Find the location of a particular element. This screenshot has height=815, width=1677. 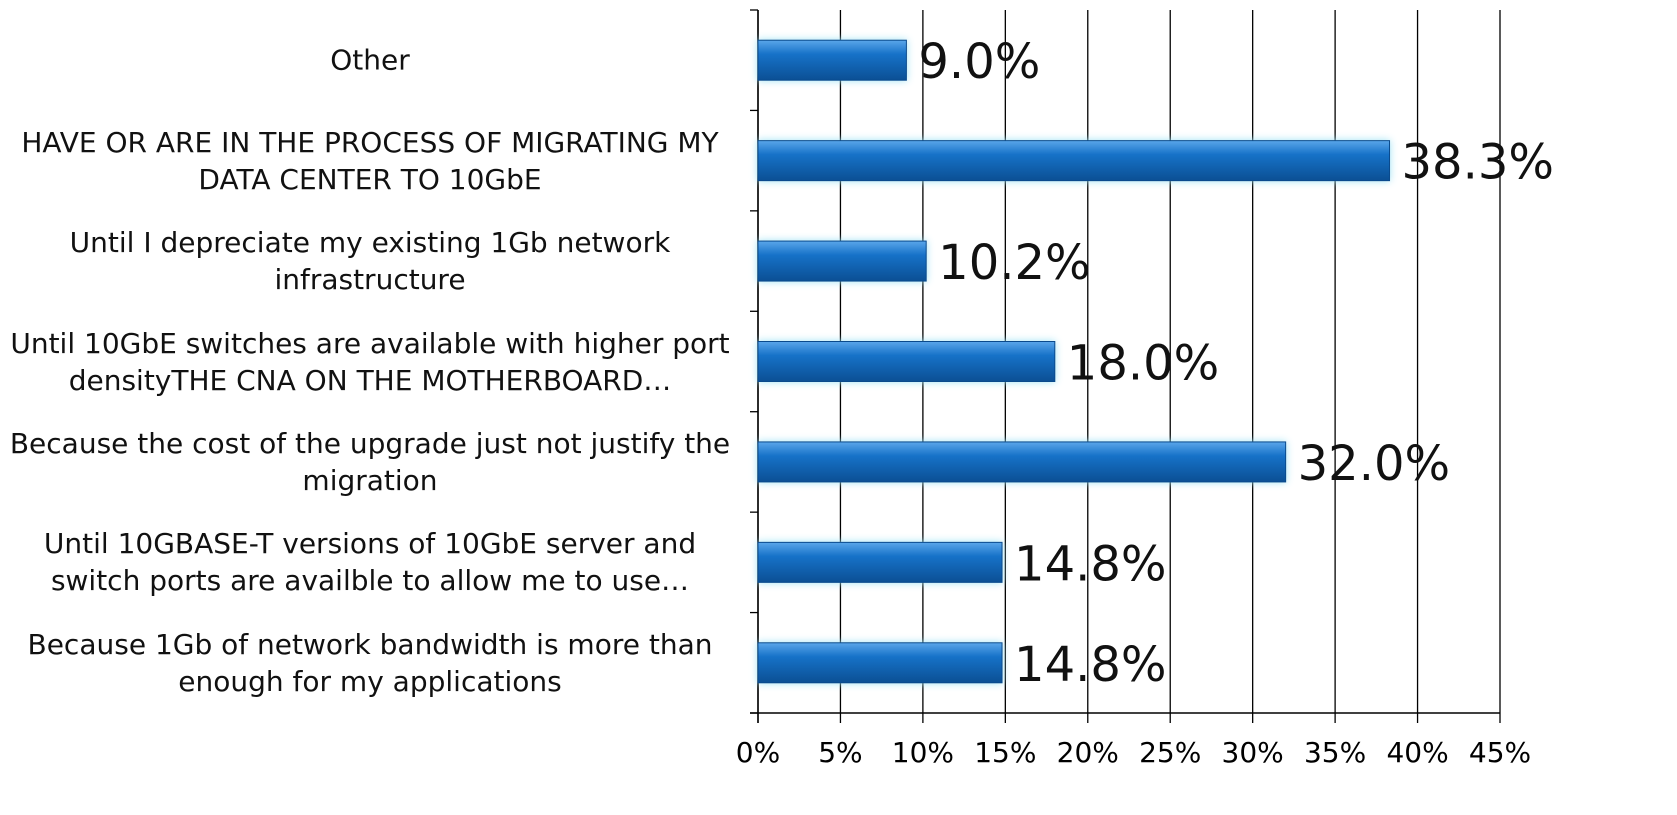

category-label: Other is located at coordinates (370, 60).